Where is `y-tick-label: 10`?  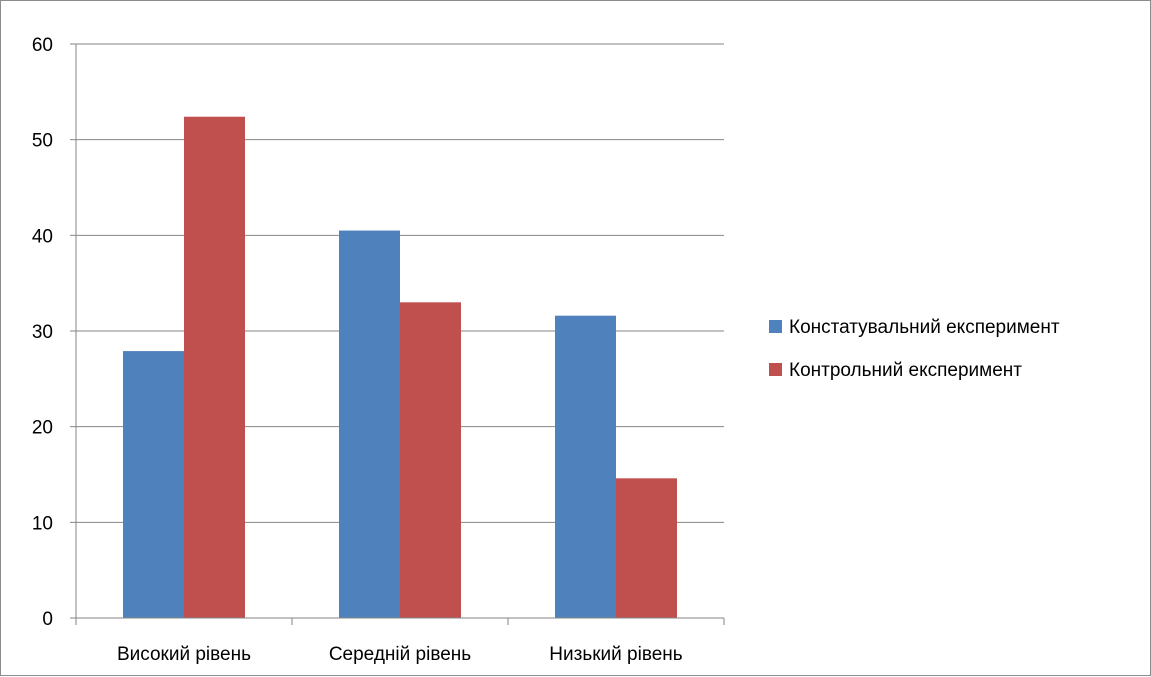 y-tick-label: 10 is located at coordinates (42, 523).